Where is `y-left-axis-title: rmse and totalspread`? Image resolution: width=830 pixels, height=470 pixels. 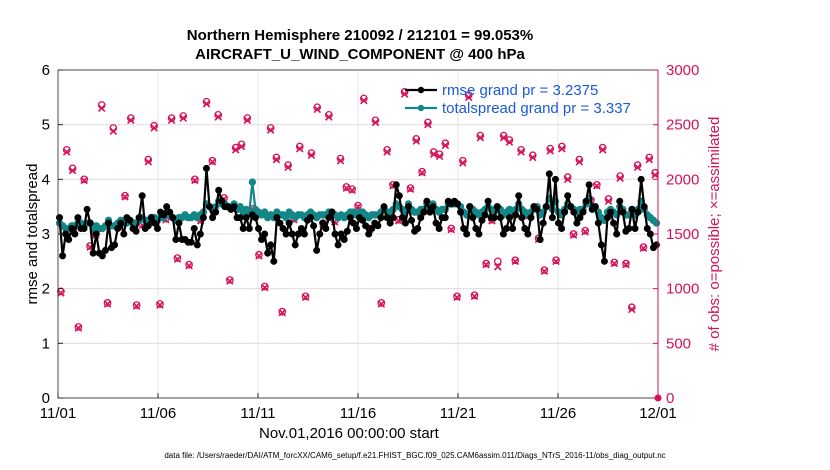 y-left-axis-title: rmse and totalspread is located at coordinates (32, 234).